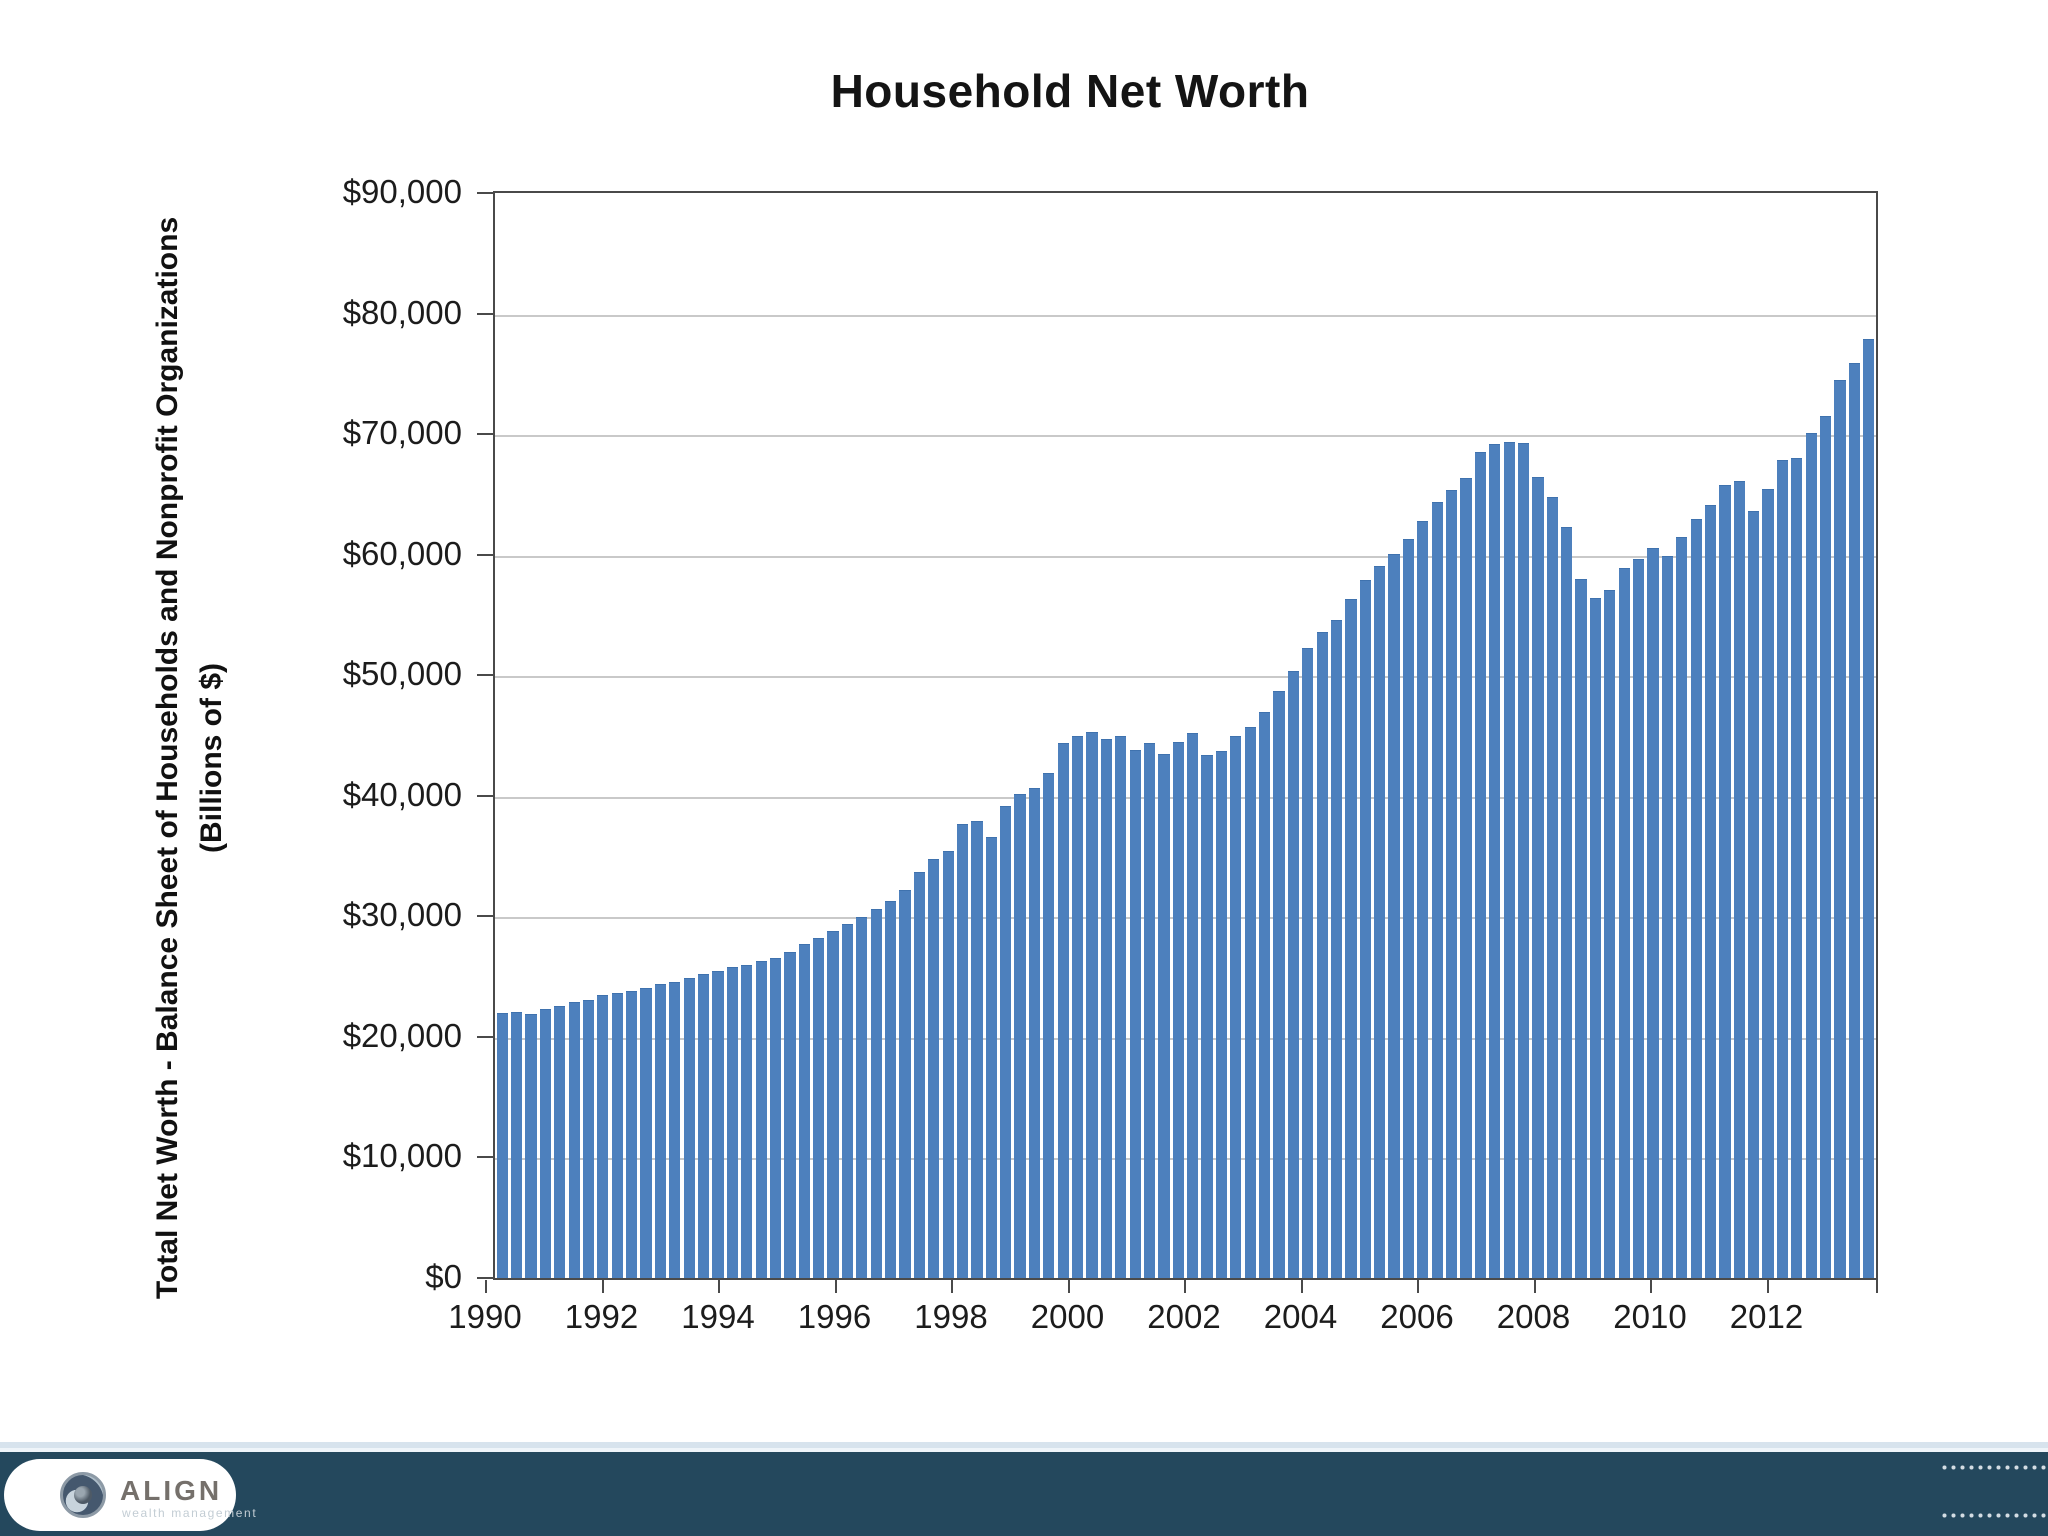  I want to click on x-tick-mark-end, so click(1877, 1286).